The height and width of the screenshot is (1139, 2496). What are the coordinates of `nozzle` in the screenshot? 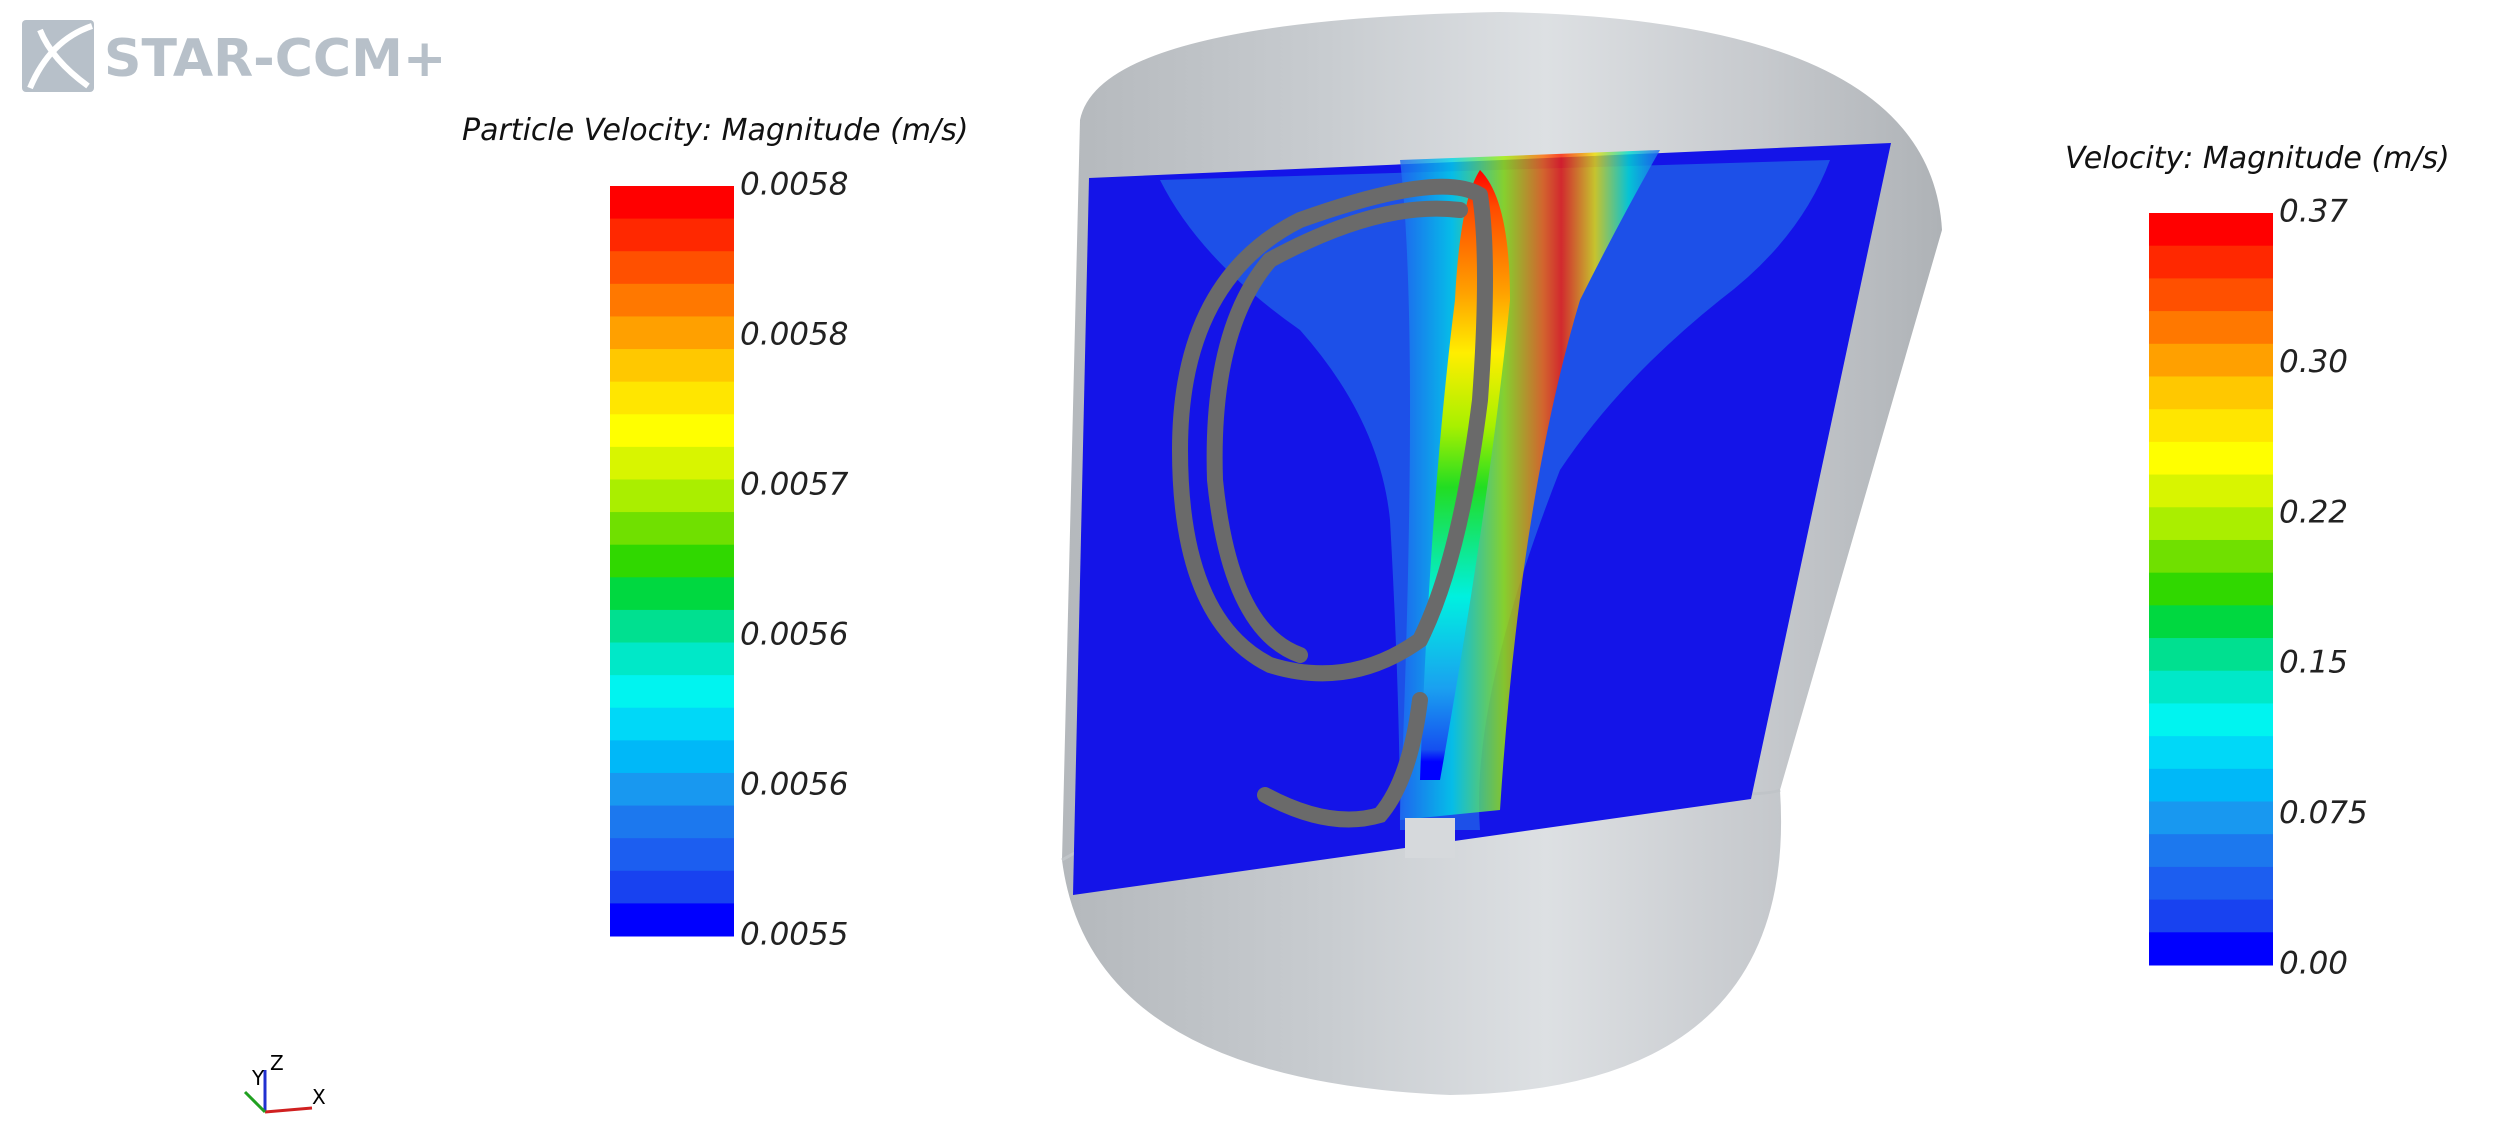 It's located at (1430, 838).